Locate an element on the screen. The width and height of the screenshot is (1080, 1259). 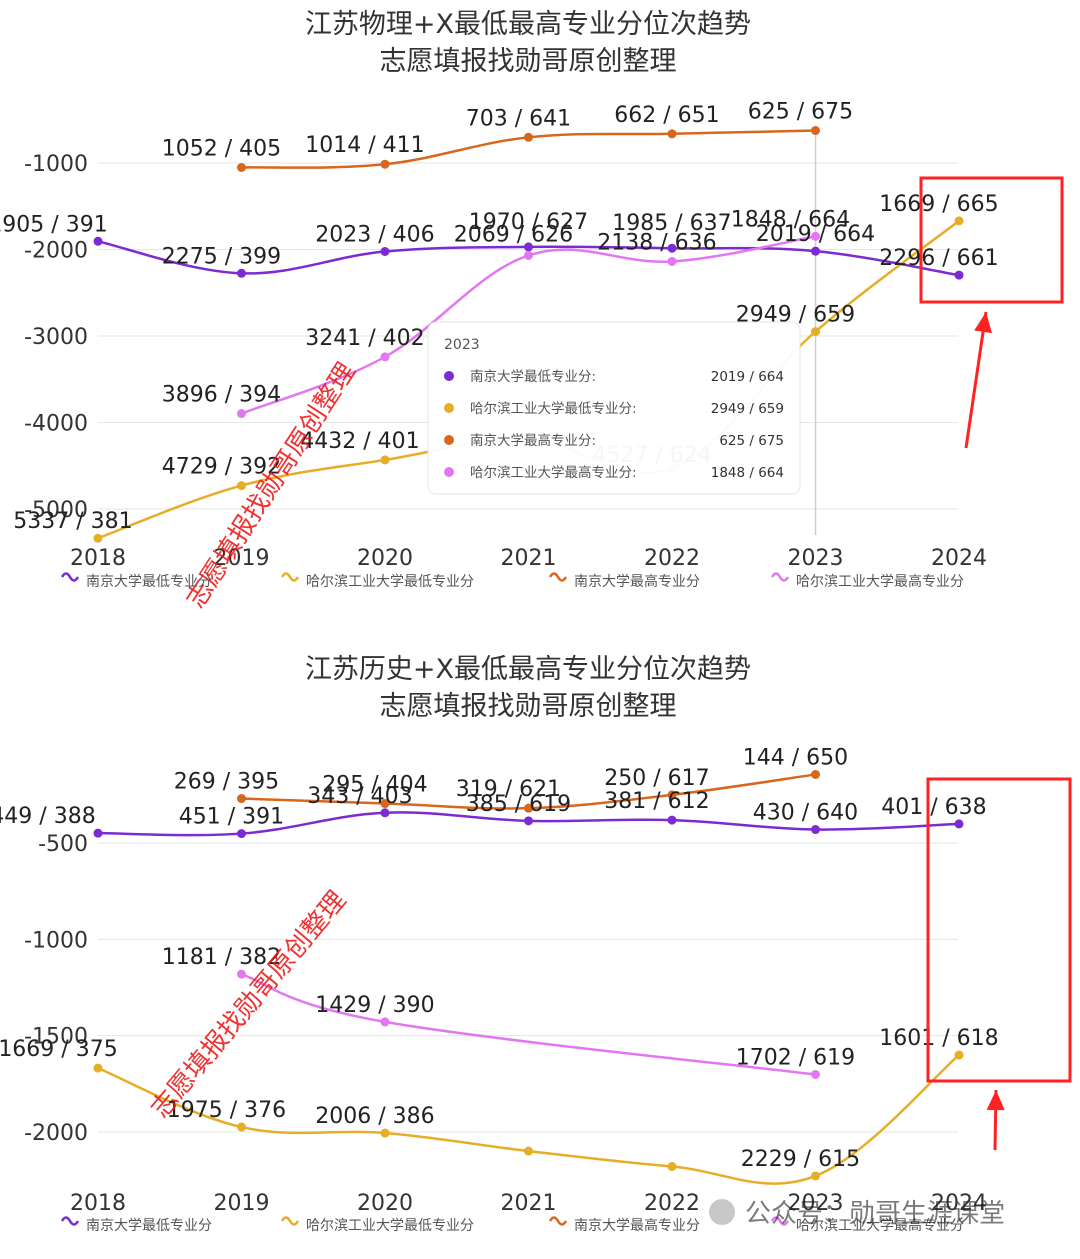
legend-label: 南京大学最低专业分 is located at coordinates (149, 582).